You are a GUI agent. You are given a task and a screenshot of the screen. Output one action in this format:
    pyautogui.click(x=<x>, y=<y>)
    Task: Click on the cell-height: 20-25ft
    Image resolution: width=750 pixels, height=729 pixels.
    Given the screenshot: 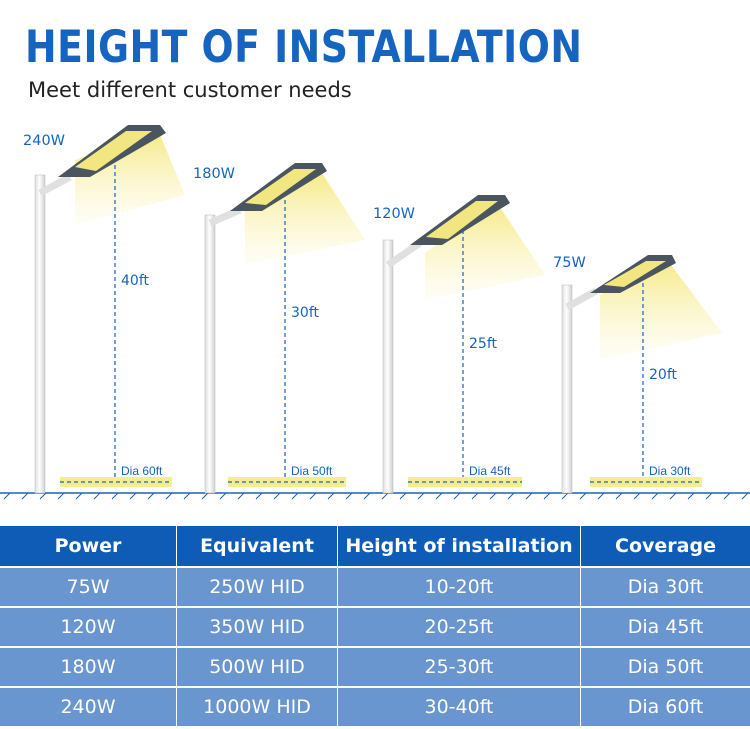 What is the action you would take?
    pyautogui.click(x=459, y=628)
    